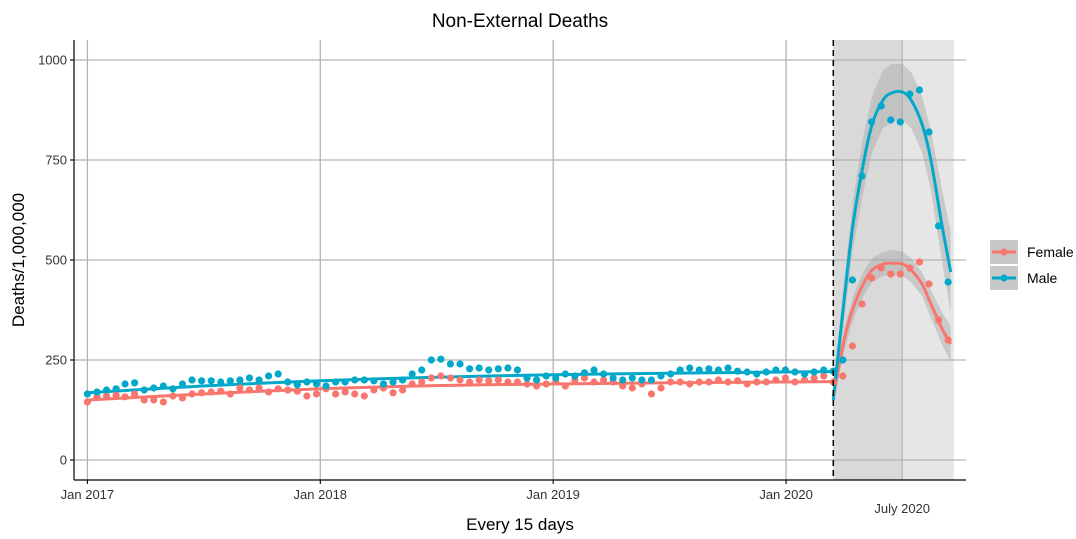 The height and width of the screenshot is (539, 1076). Describe the element at coordinates (1042, 278) in the screenshot. I see `legend-label-male: Male` at that location.